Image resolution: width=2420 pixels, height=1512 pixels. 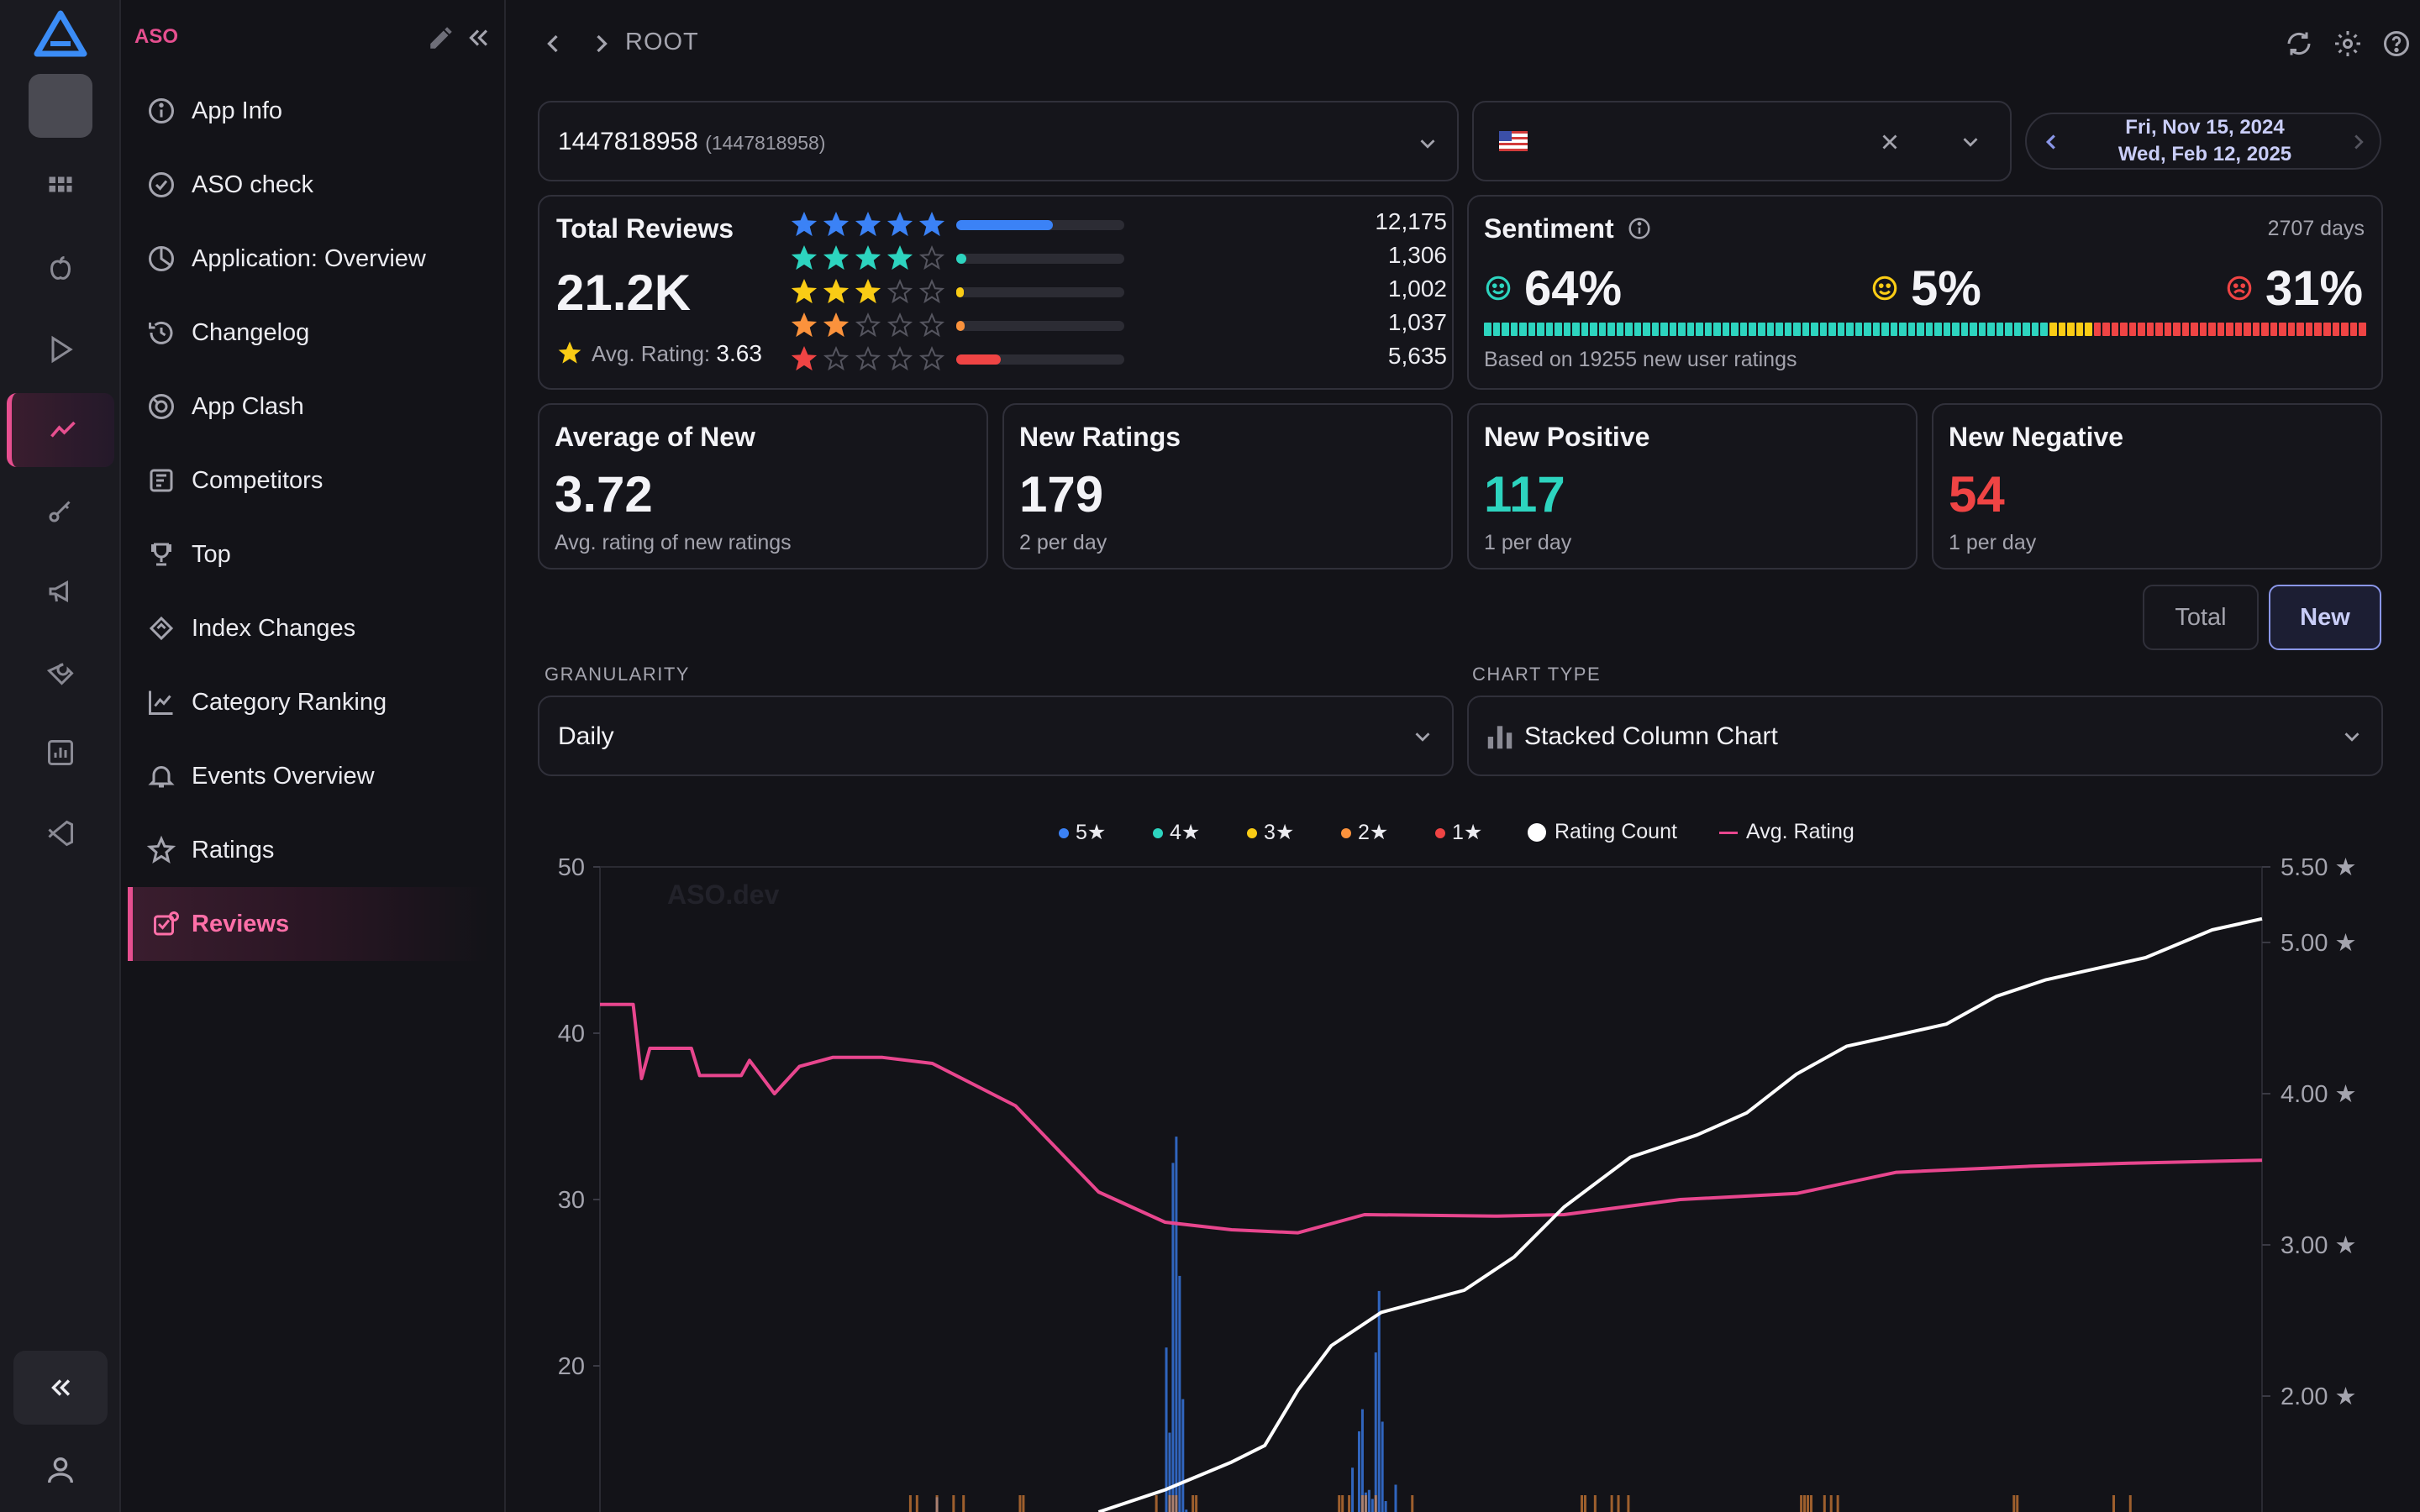 I want to click on date-range-picker: Fri, Nov 15, 2024 Wed, Feb 12, 2025, so click(x=2203, y=141).